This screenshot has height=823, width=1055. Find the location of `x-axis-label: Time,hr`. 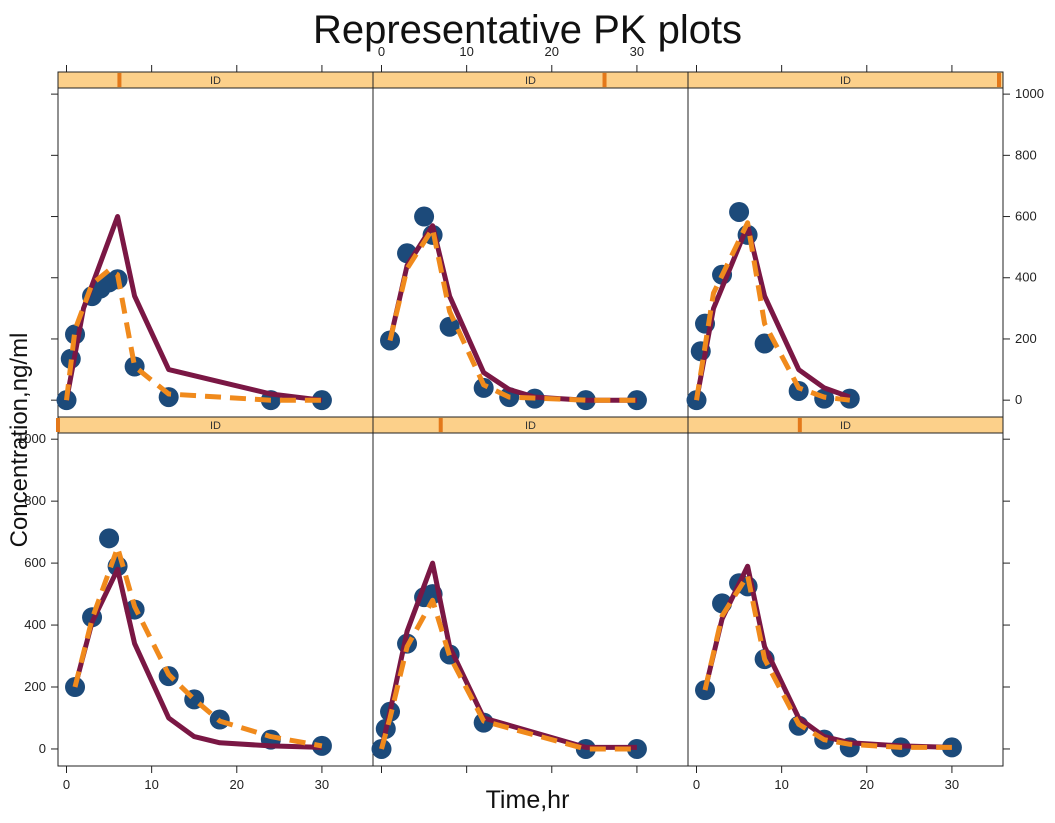

x-axis-label: Time,hr is located at coordinates (527, 800).